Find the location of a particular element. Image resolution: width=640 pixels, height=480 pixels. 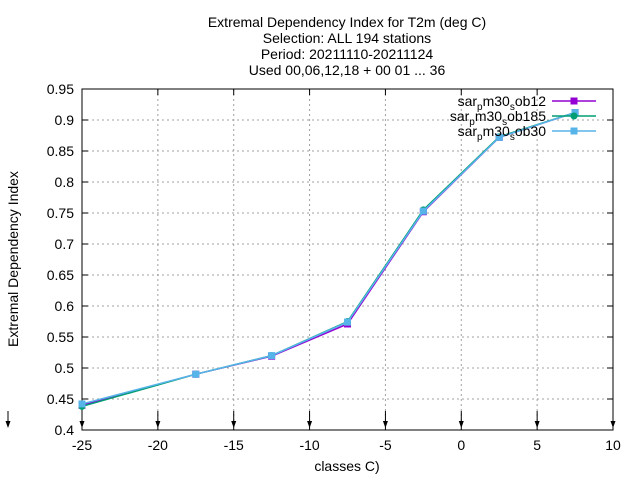

y-axis-label: Extremal Dependency Index is located at coordinates (13, 259).